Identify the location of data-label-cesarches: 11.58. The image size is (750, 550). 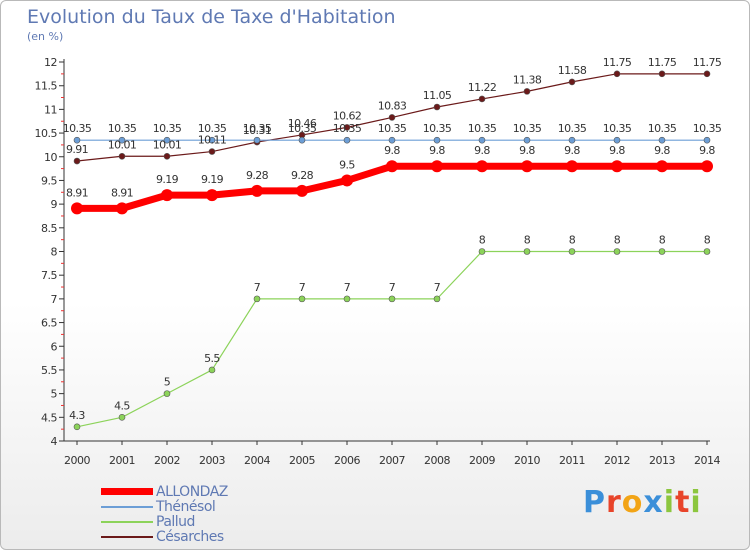
(572, 70).